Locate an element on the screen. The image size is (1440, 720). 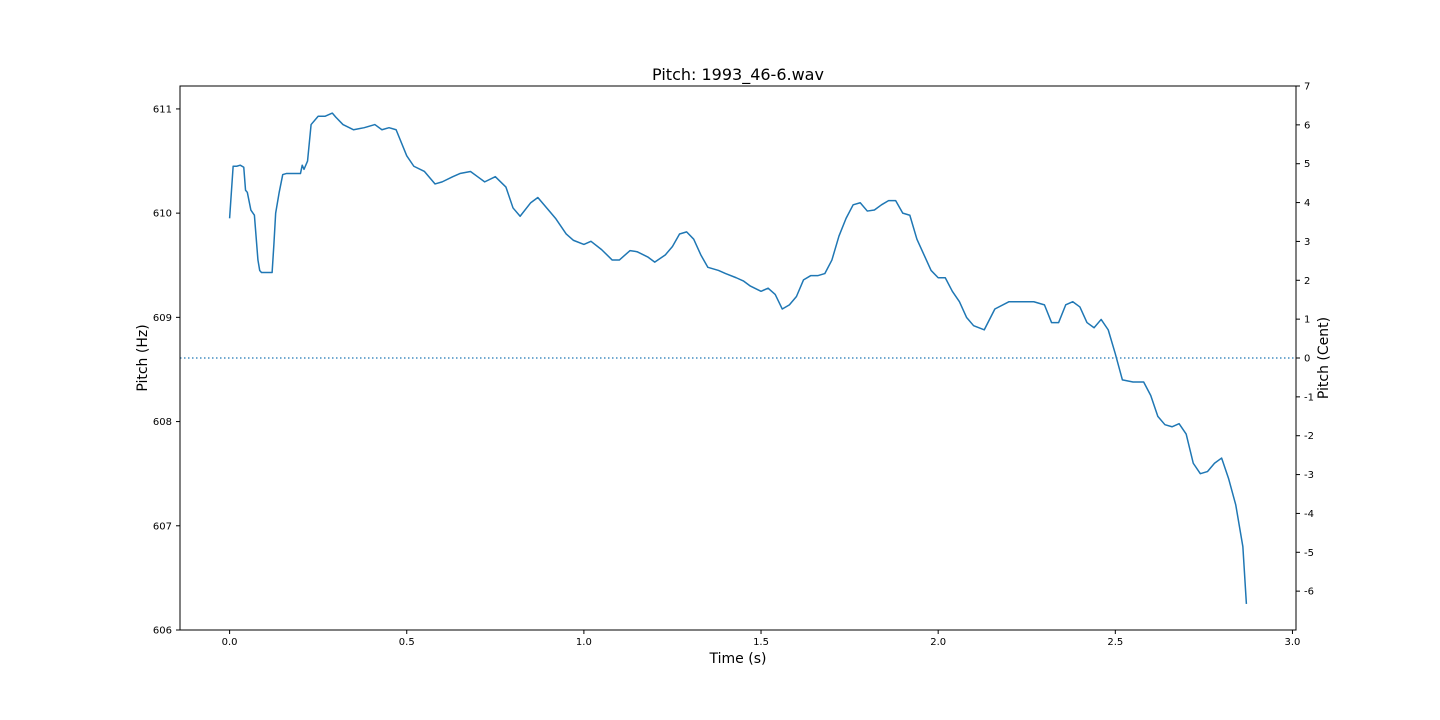
x-axis-ticks: 0.0 0.5 1.0 1.5 2.0 2.5 3.0 is located at coordinates (761, 639).